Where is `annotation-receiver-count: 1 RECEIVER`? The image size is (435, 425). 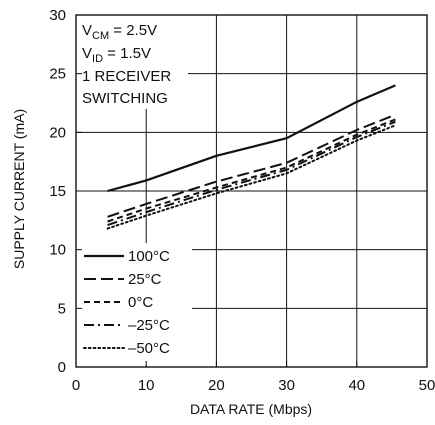 annotation-receiver-count: 1 RECEIVER is located at coordinates (126, 76).